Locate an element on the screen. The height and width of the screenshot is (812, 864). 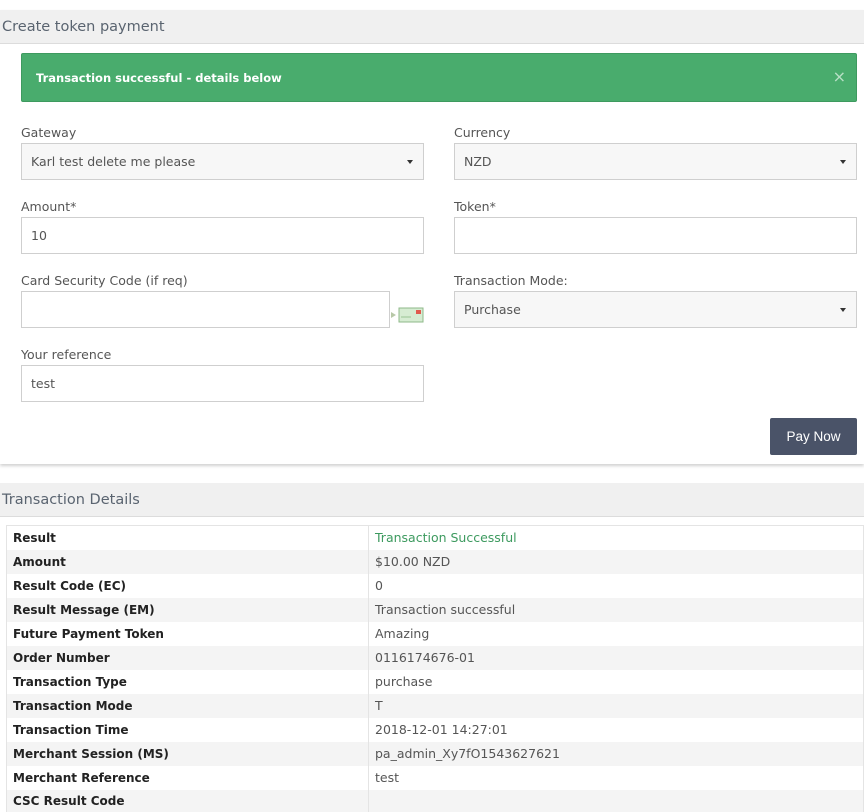
table-row: Transaction Time 2018-12-01 14:27:01 is located at coordinates (435, 729).